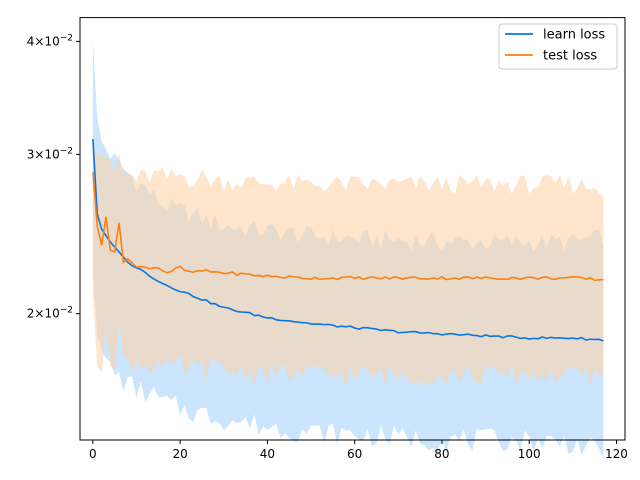  I want to click on y-tick-label: 4×10−2, so click(50, 40).